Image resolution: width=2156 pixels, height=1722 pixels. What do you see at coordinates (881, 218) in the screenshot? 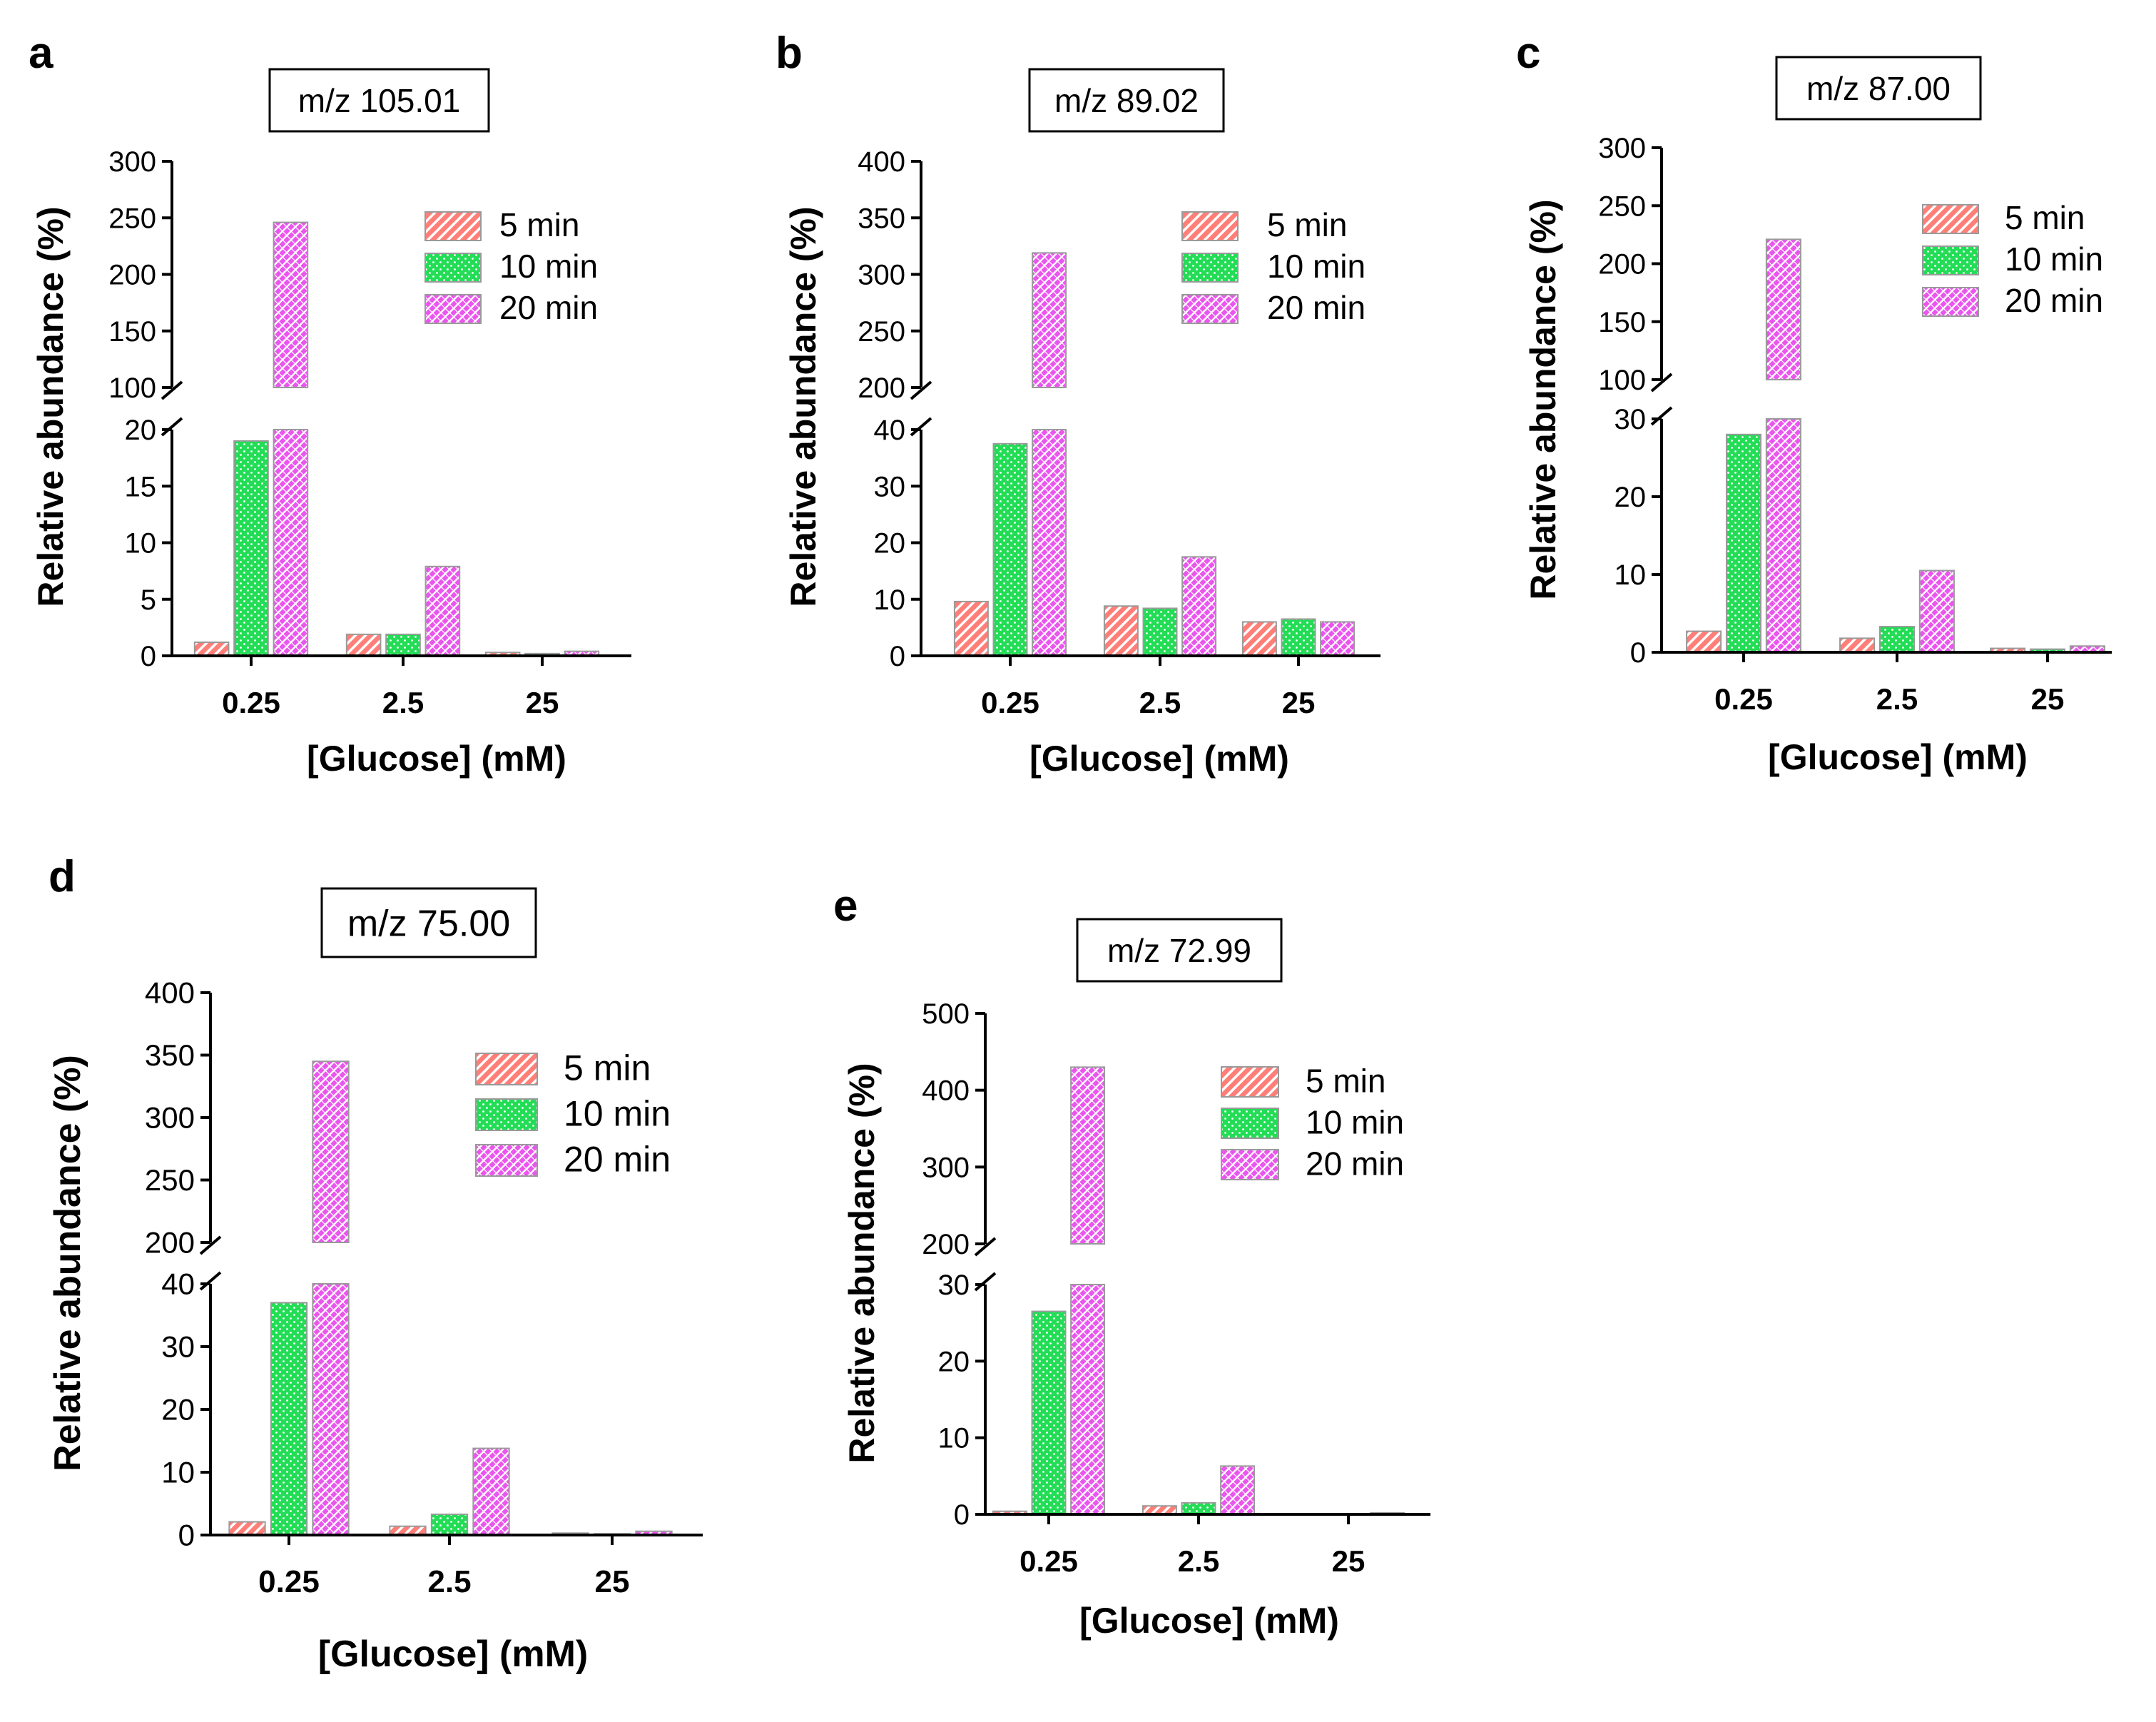
I see `y-tick-label: 350` at bounding box center [881, 218].